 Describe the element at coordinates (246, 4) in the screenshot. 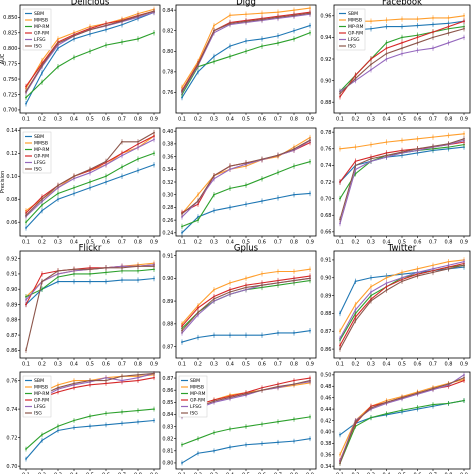

I see `panel-title: Digg` at that location.